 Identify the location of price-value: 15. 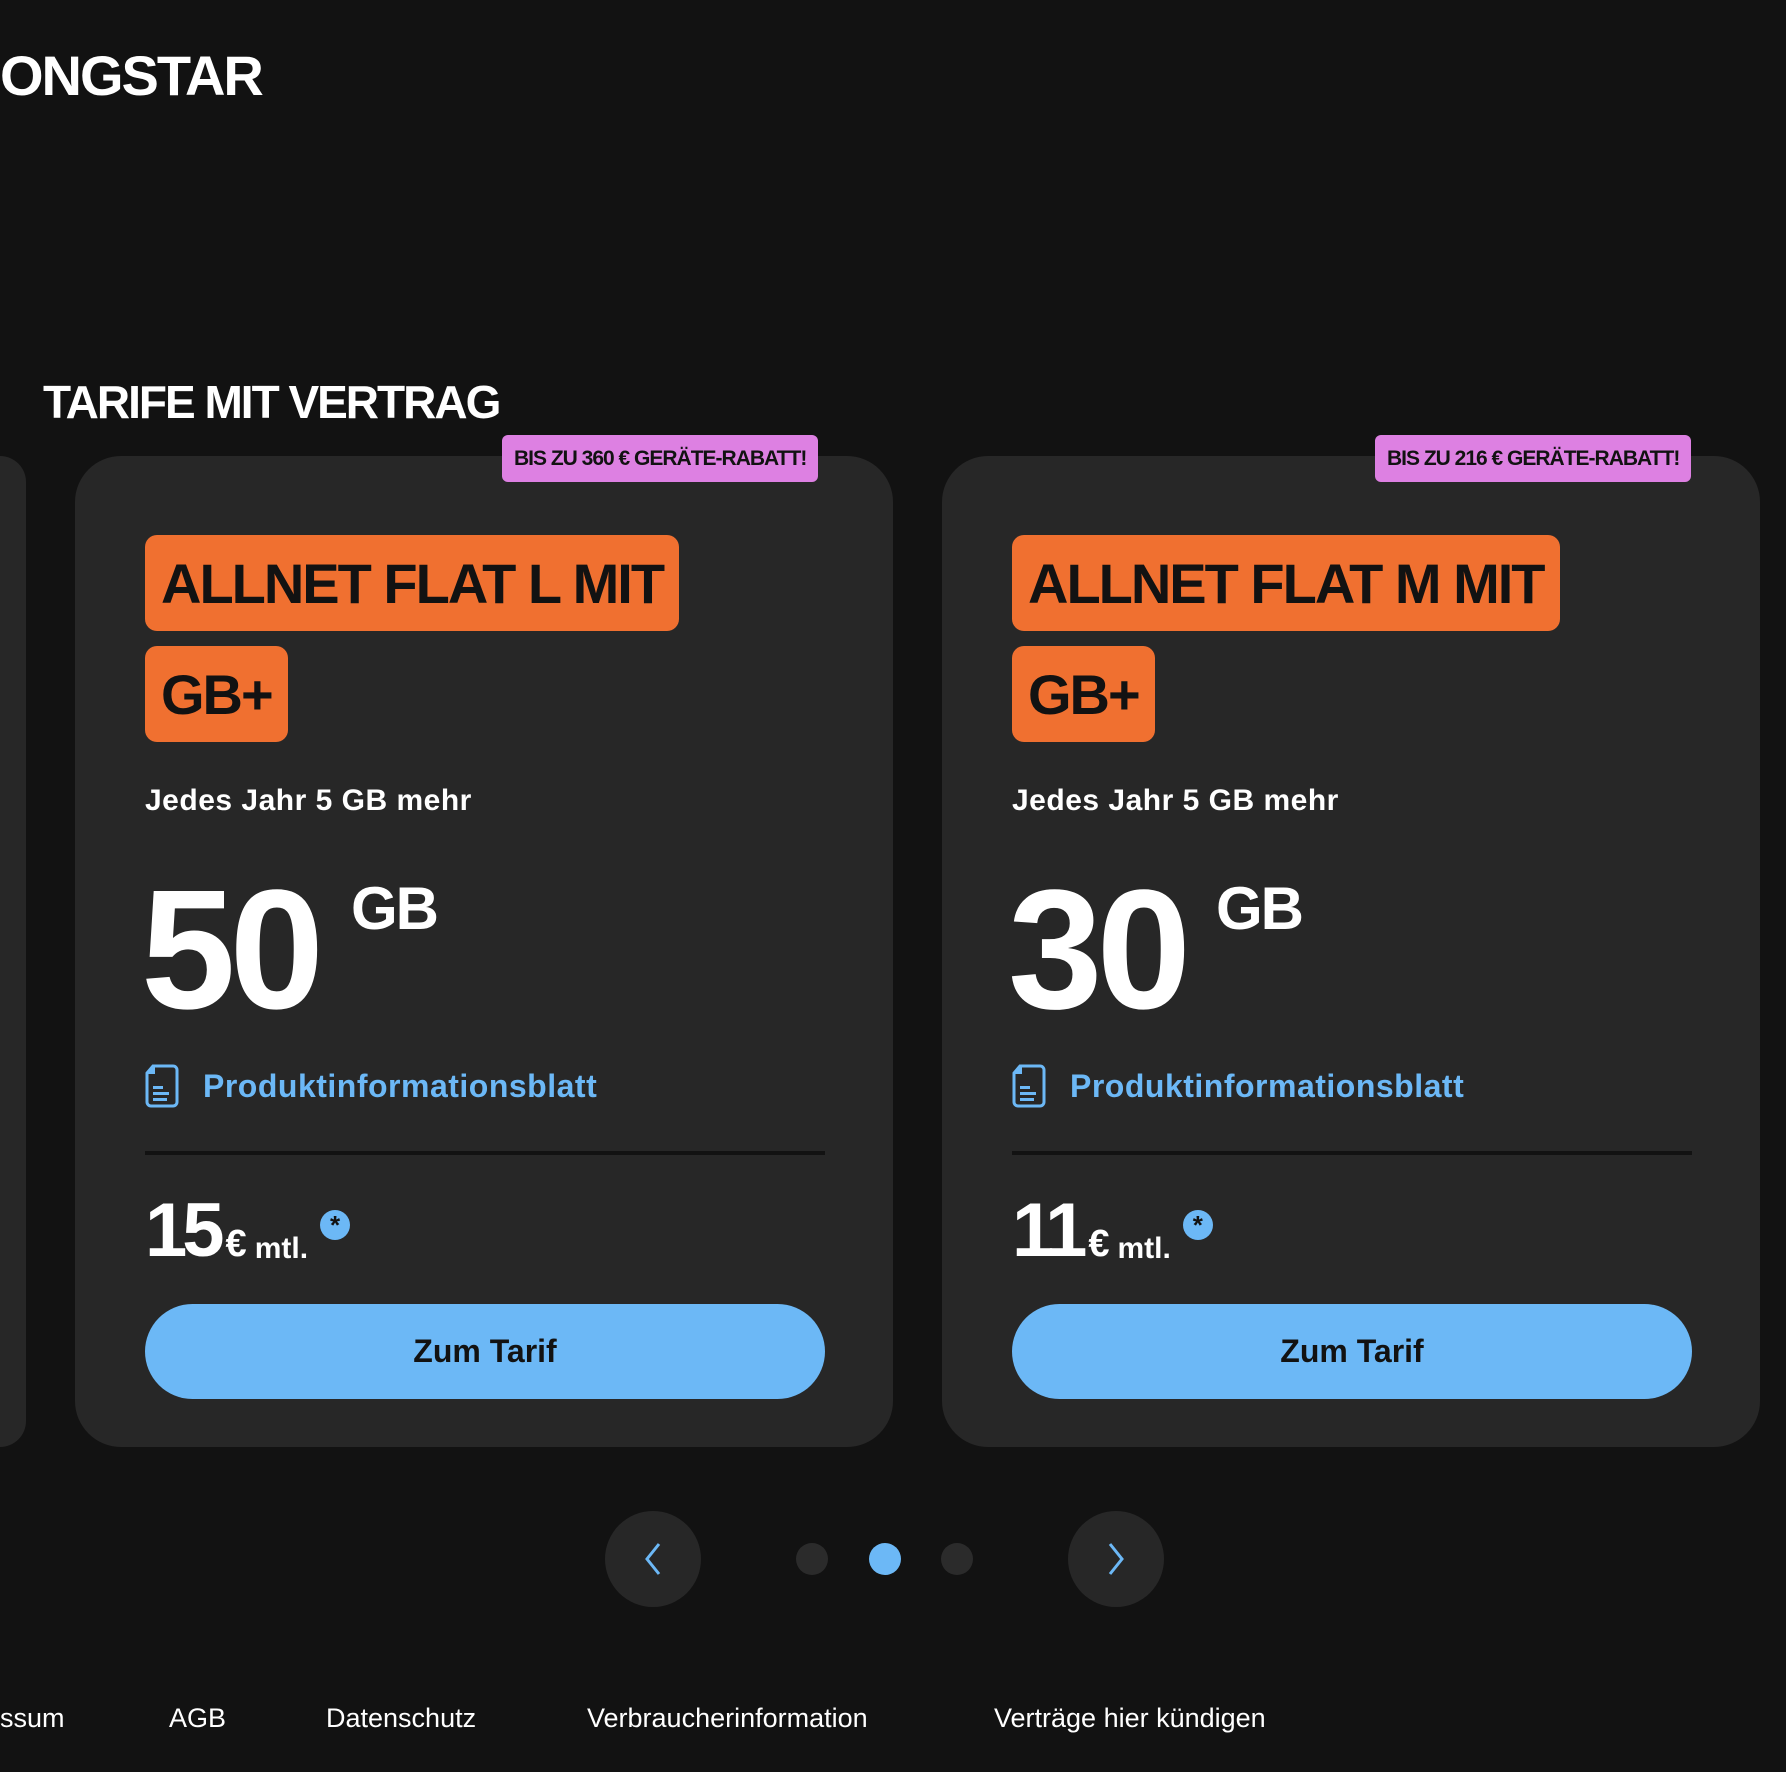
(185, 1230).